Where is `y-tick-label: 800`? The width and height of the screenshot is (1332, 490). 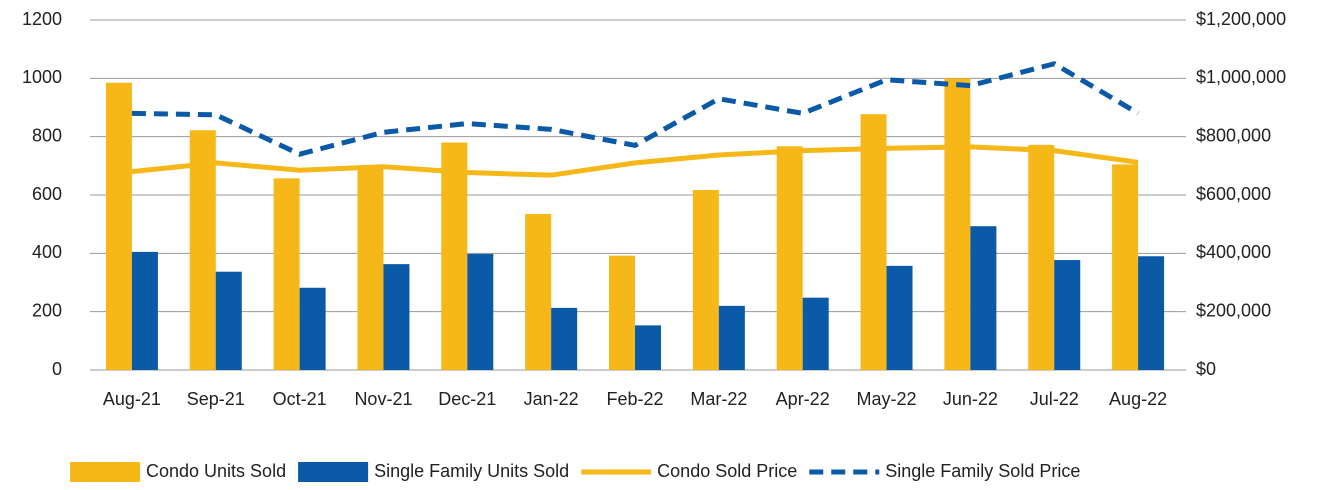 y-tick-label: 800 is located at coordinates (47, 135).